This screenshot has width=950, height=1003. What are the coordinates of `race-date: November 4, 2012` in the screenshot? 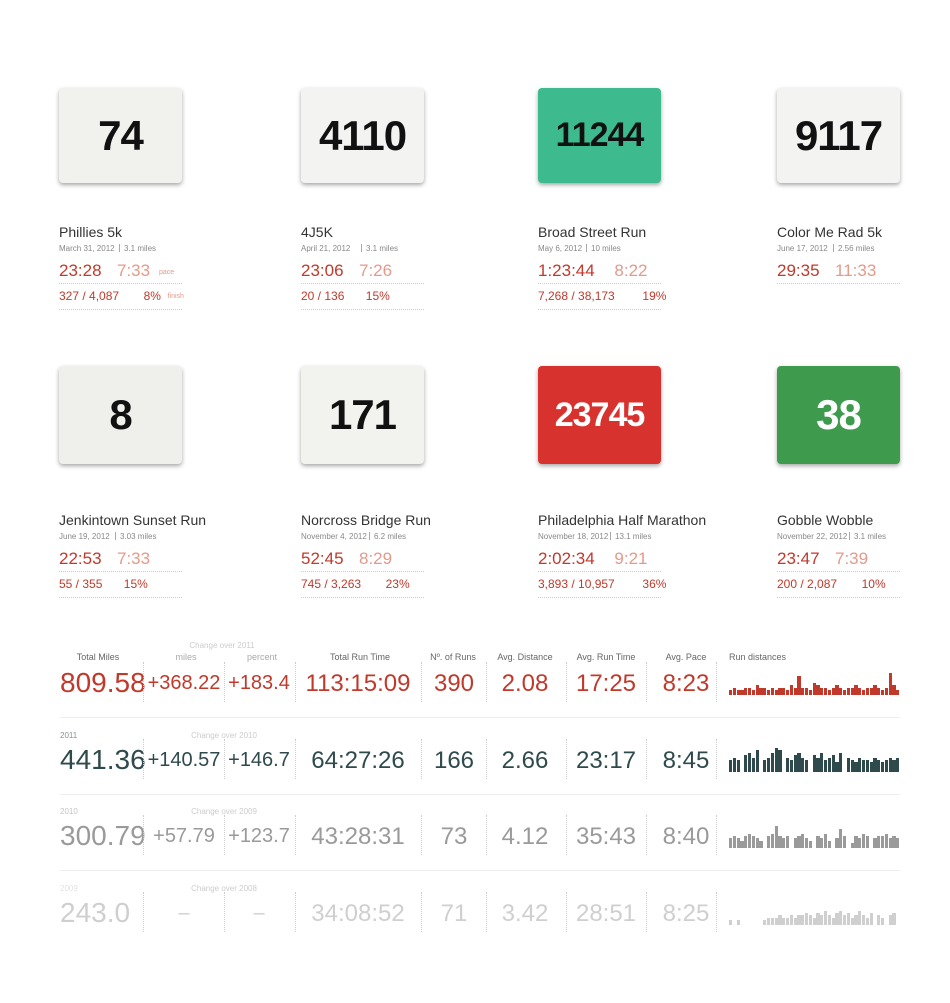 It's located at (334, 536).